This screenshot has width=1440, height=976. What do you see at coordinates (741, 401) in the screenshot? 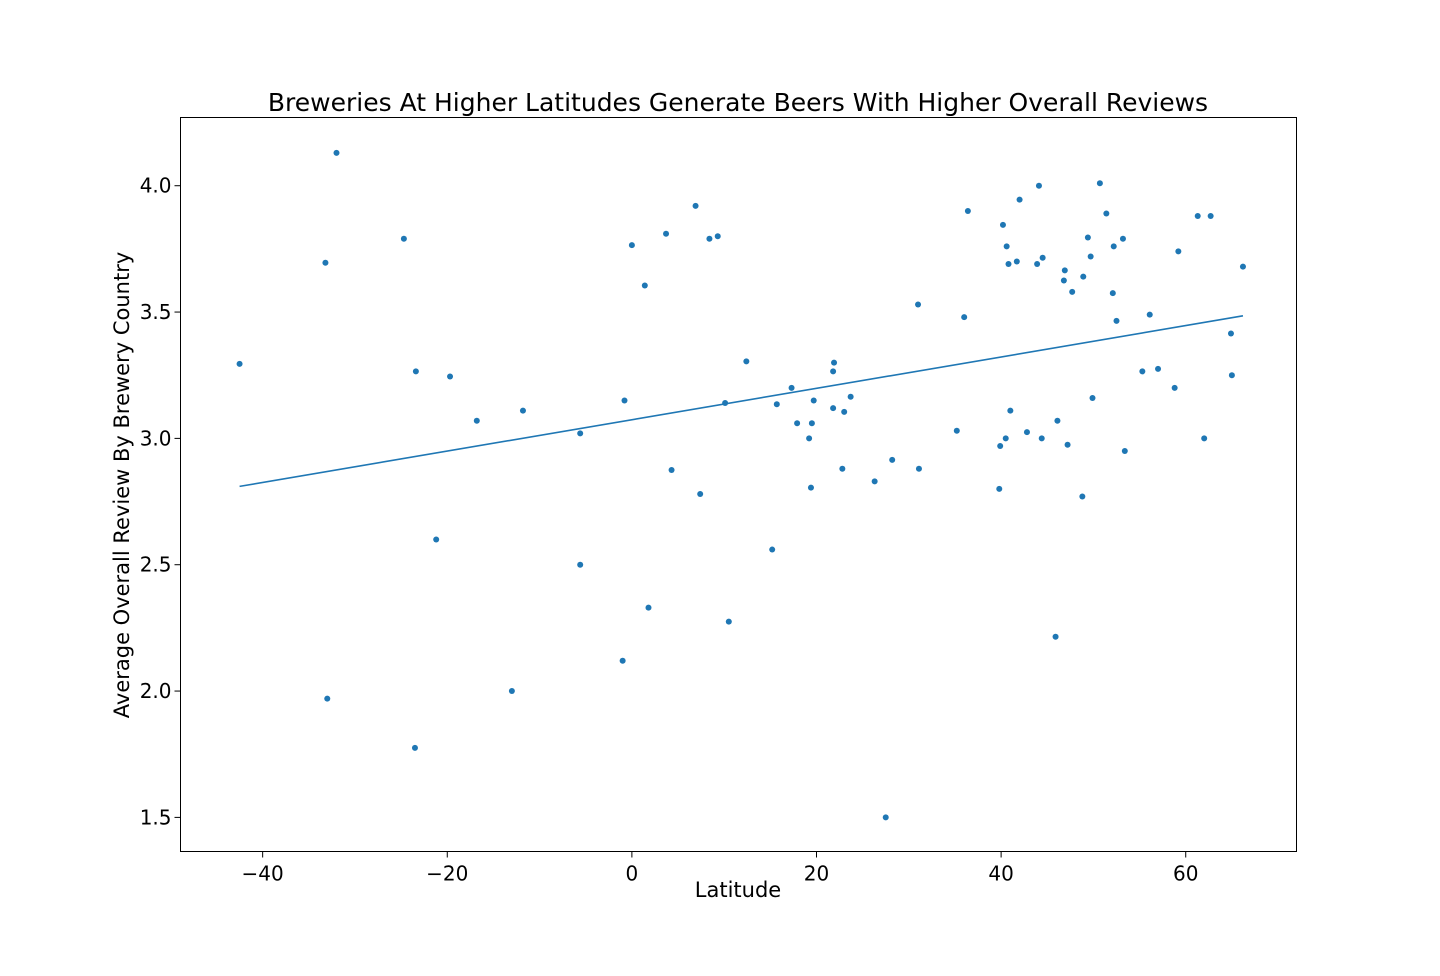
I see `regression-line` at bounding box center [741, 401].